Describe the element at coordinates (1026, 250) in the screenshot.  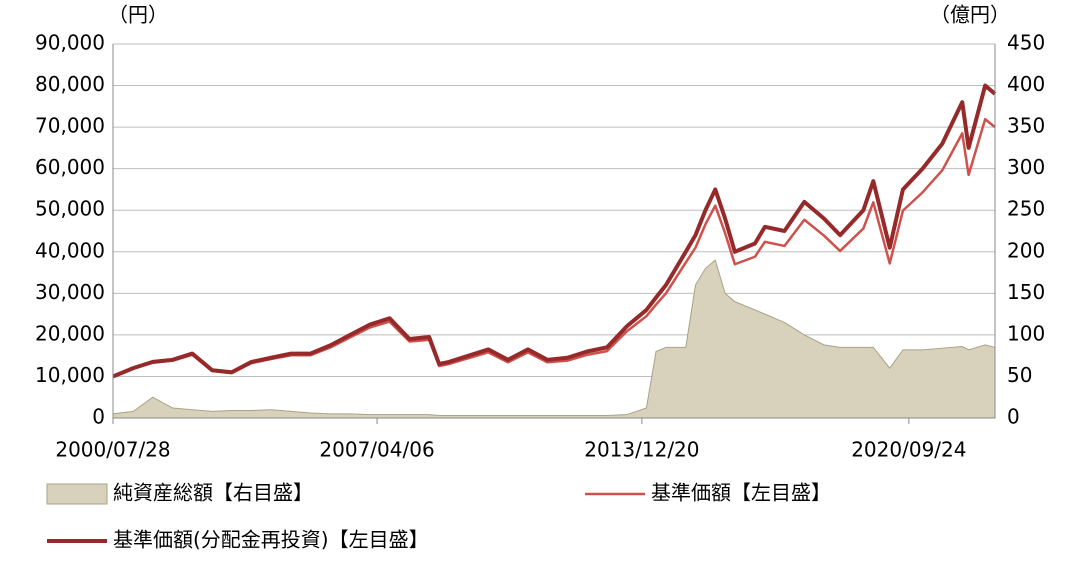
I see `y2-tick-label: 200` at that location.